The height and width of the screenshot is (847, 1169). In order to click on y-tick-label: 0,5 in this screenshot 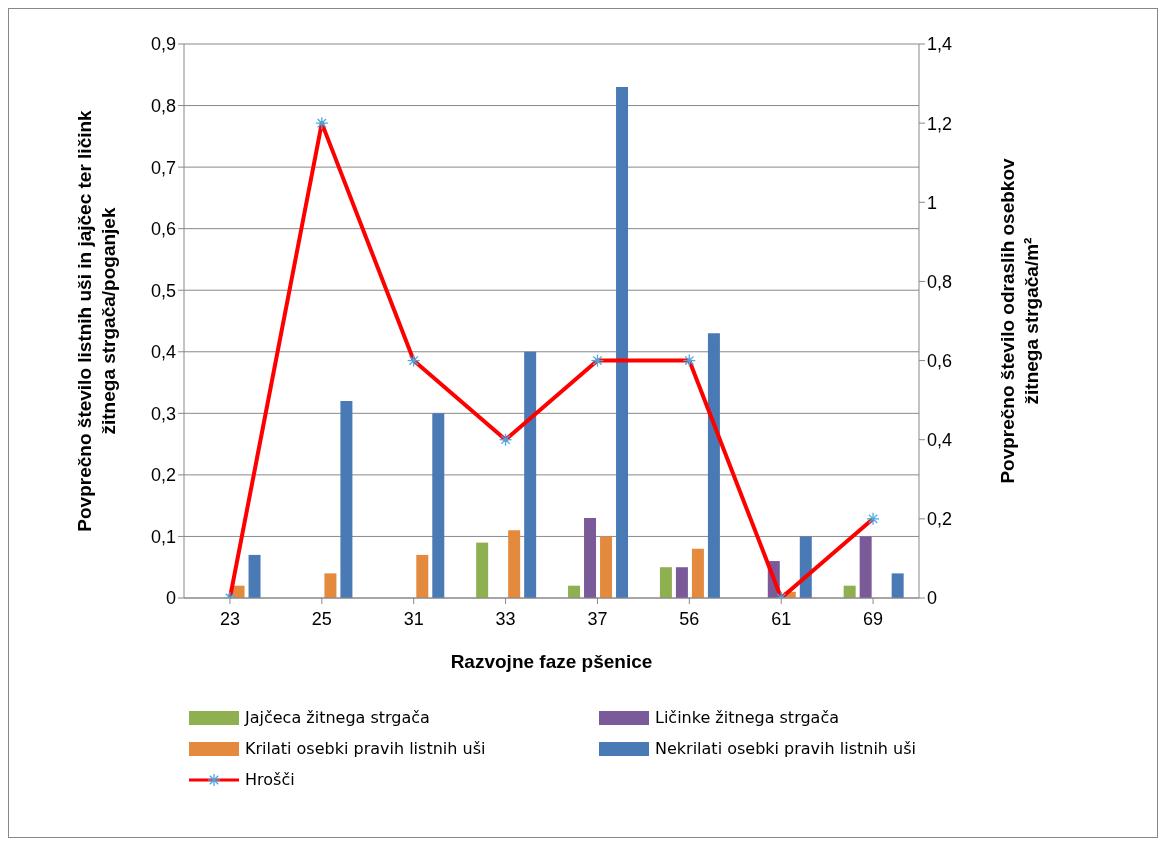, I will do `click(163, 290)`.